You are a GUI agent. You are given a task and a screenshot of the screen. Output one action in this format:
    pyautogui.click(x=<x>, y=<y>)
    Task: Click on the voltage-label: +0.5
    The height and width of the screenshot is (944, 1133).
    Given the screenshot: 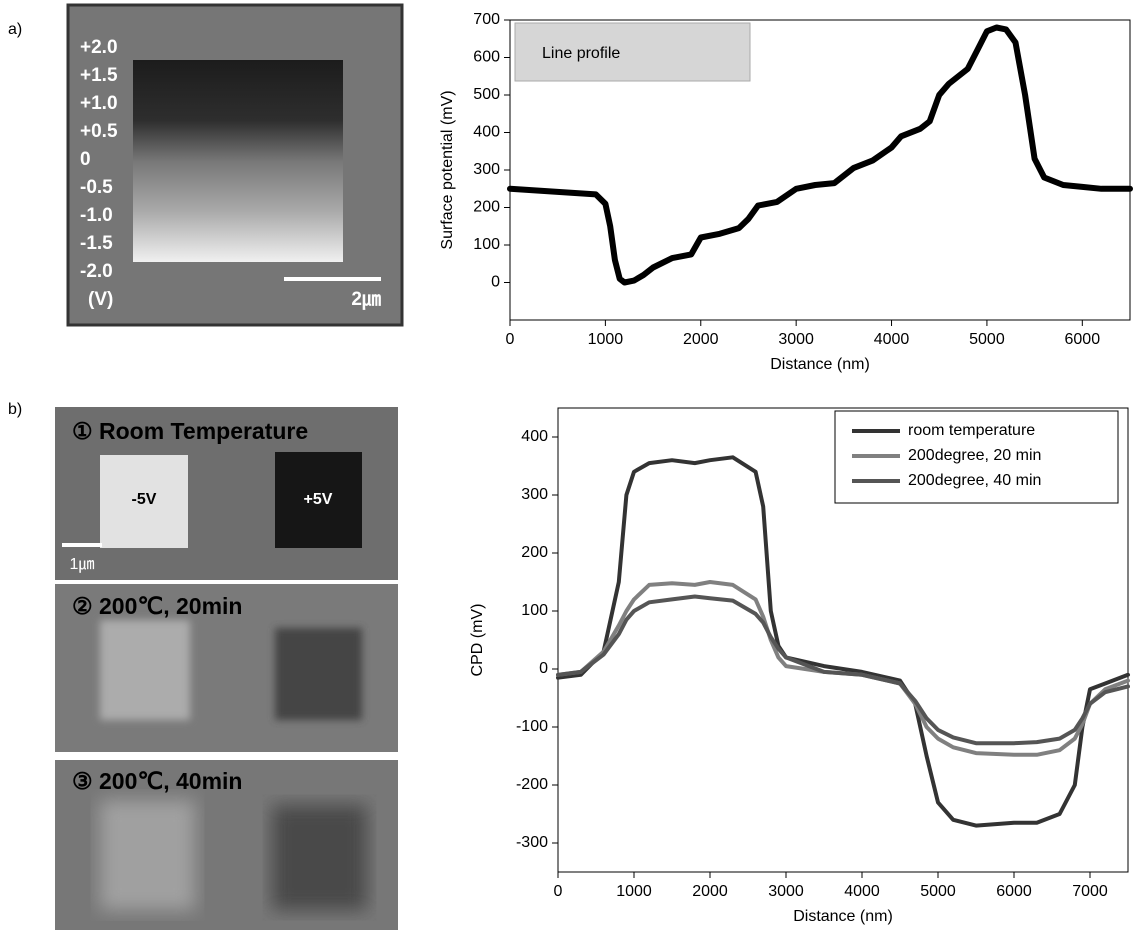 What is the action you would take?
    pyautogui.click(x=99, y=131)
    